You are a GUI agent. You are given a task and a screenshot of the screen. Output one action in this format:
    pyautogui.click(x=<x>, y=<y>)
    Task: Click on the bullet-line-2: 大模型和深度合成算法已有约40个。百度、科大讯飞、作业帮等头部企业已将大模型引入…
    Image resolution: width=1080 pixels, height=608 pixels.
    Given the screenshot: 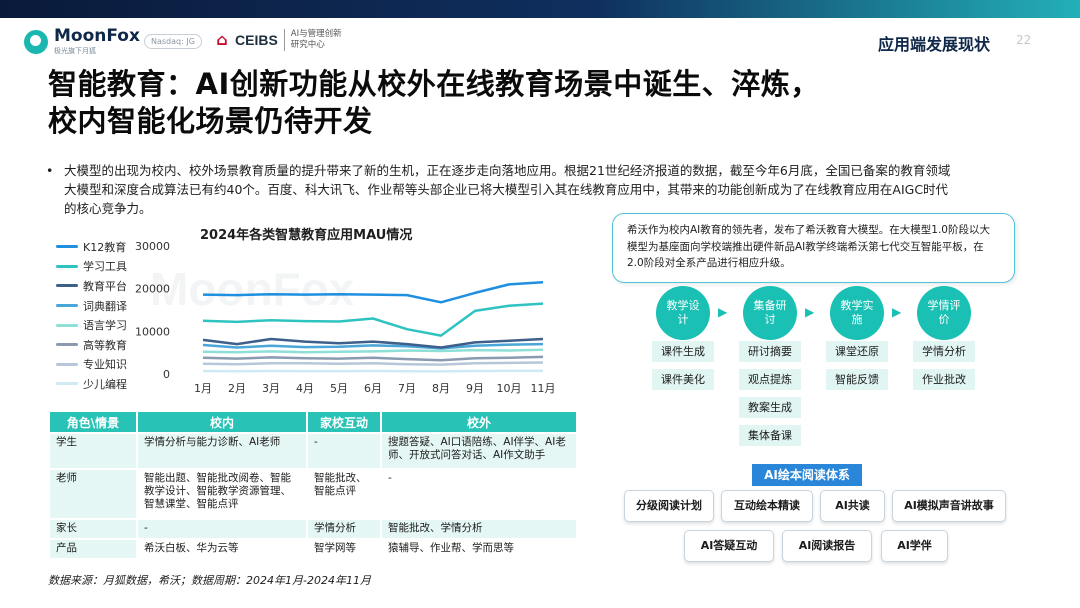 What is the action you would take?
    pyautogui.click(x=506, y=189)
    